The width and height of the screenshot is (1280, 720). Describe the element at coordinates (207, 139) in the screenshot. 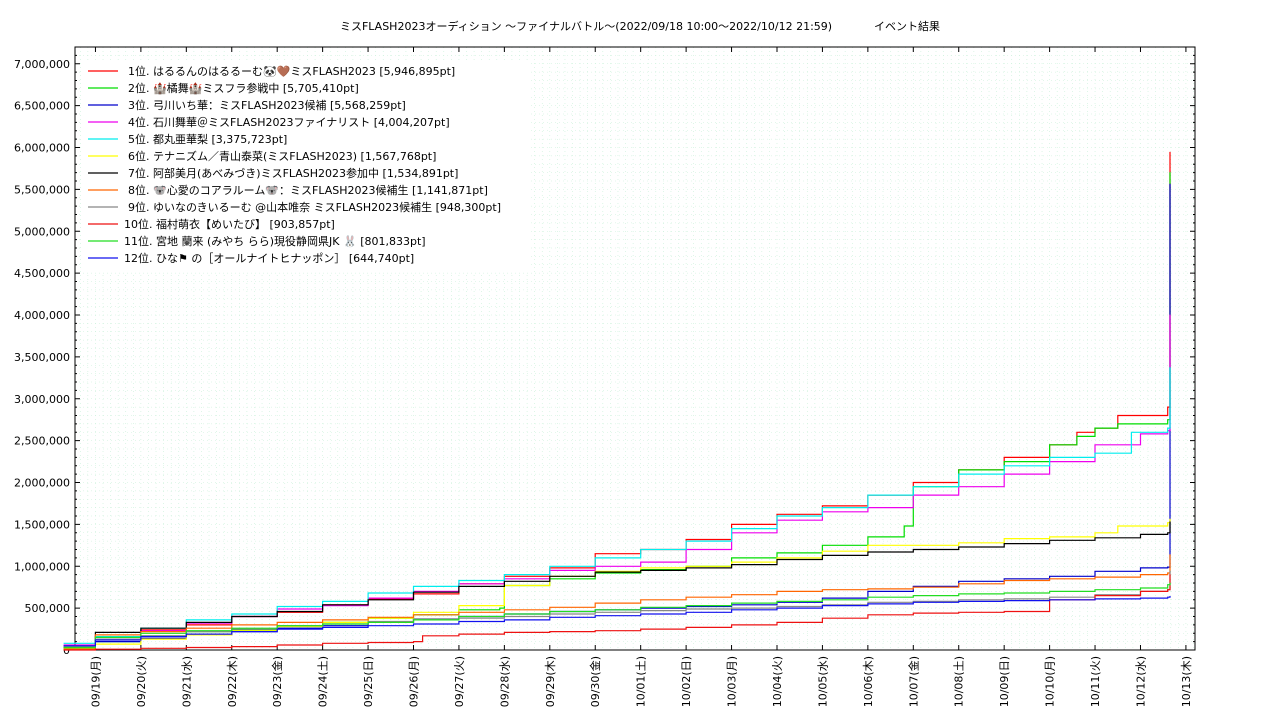

I see `legend-entry: 5位. 都丸亜華梨 [3,375,723pt]` at that location.